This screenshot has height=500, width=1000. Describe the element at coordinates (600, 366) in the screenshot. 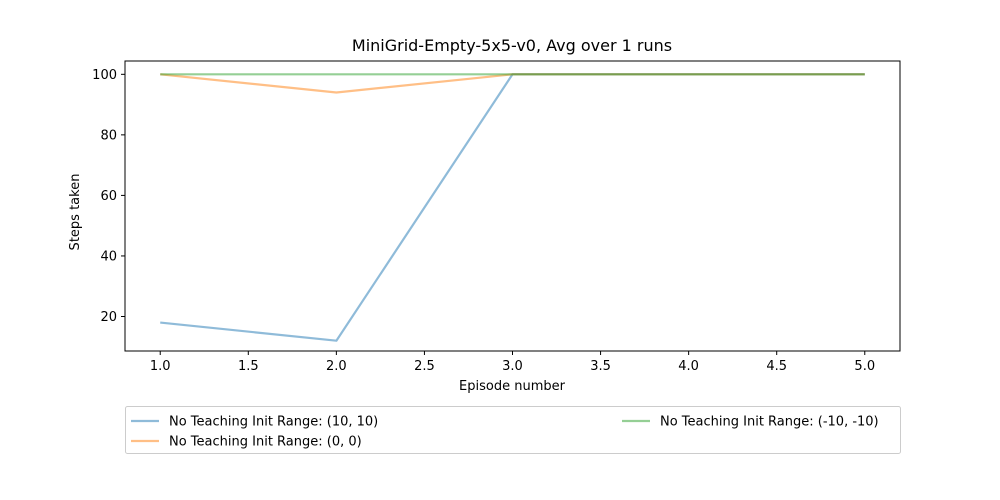

I see `x-tick-label: 3.5` at that location.